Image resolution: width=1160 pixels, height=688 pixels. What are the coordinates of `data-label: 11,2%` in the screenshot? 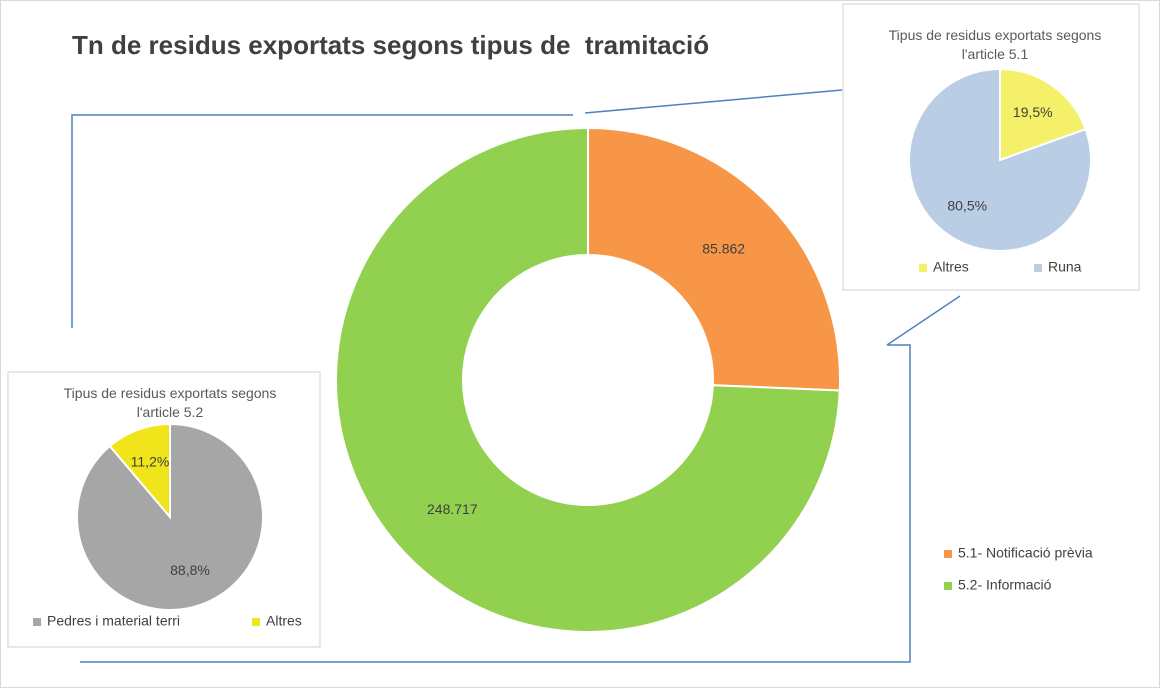 It's located at (150, 461).